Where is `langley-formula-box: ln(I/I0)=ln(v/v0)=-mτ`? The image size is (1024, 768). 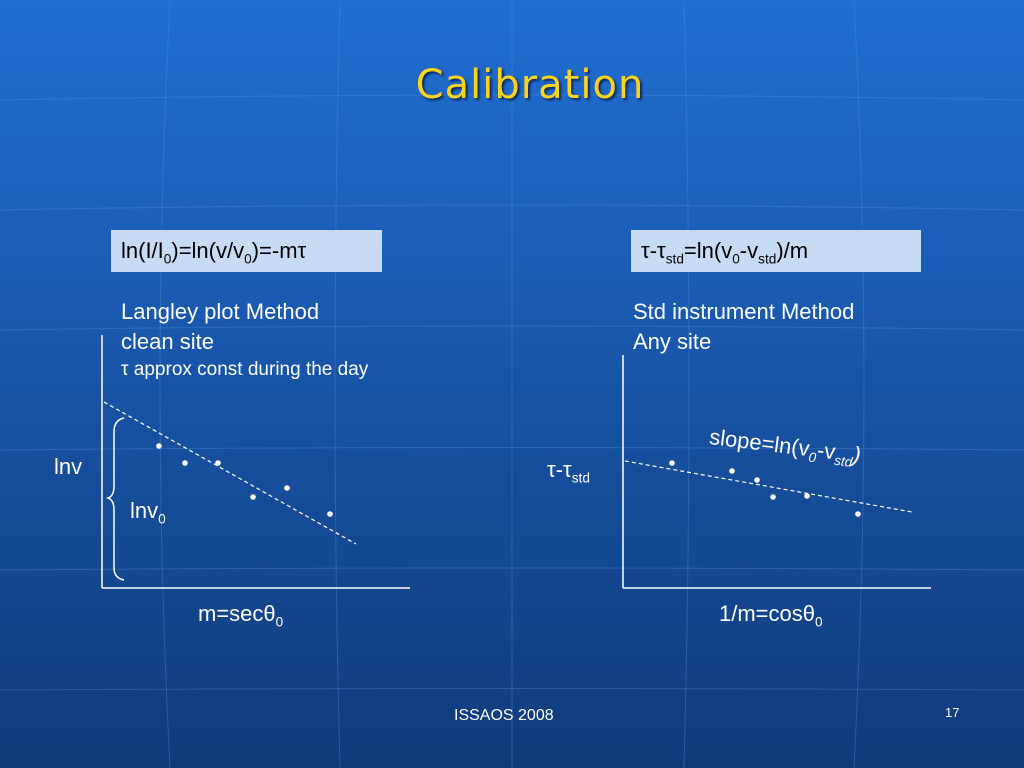 langley-formula-box: ln(I/I0)=ln(v/v0)=-mτ is located at coordinates (246, 251).